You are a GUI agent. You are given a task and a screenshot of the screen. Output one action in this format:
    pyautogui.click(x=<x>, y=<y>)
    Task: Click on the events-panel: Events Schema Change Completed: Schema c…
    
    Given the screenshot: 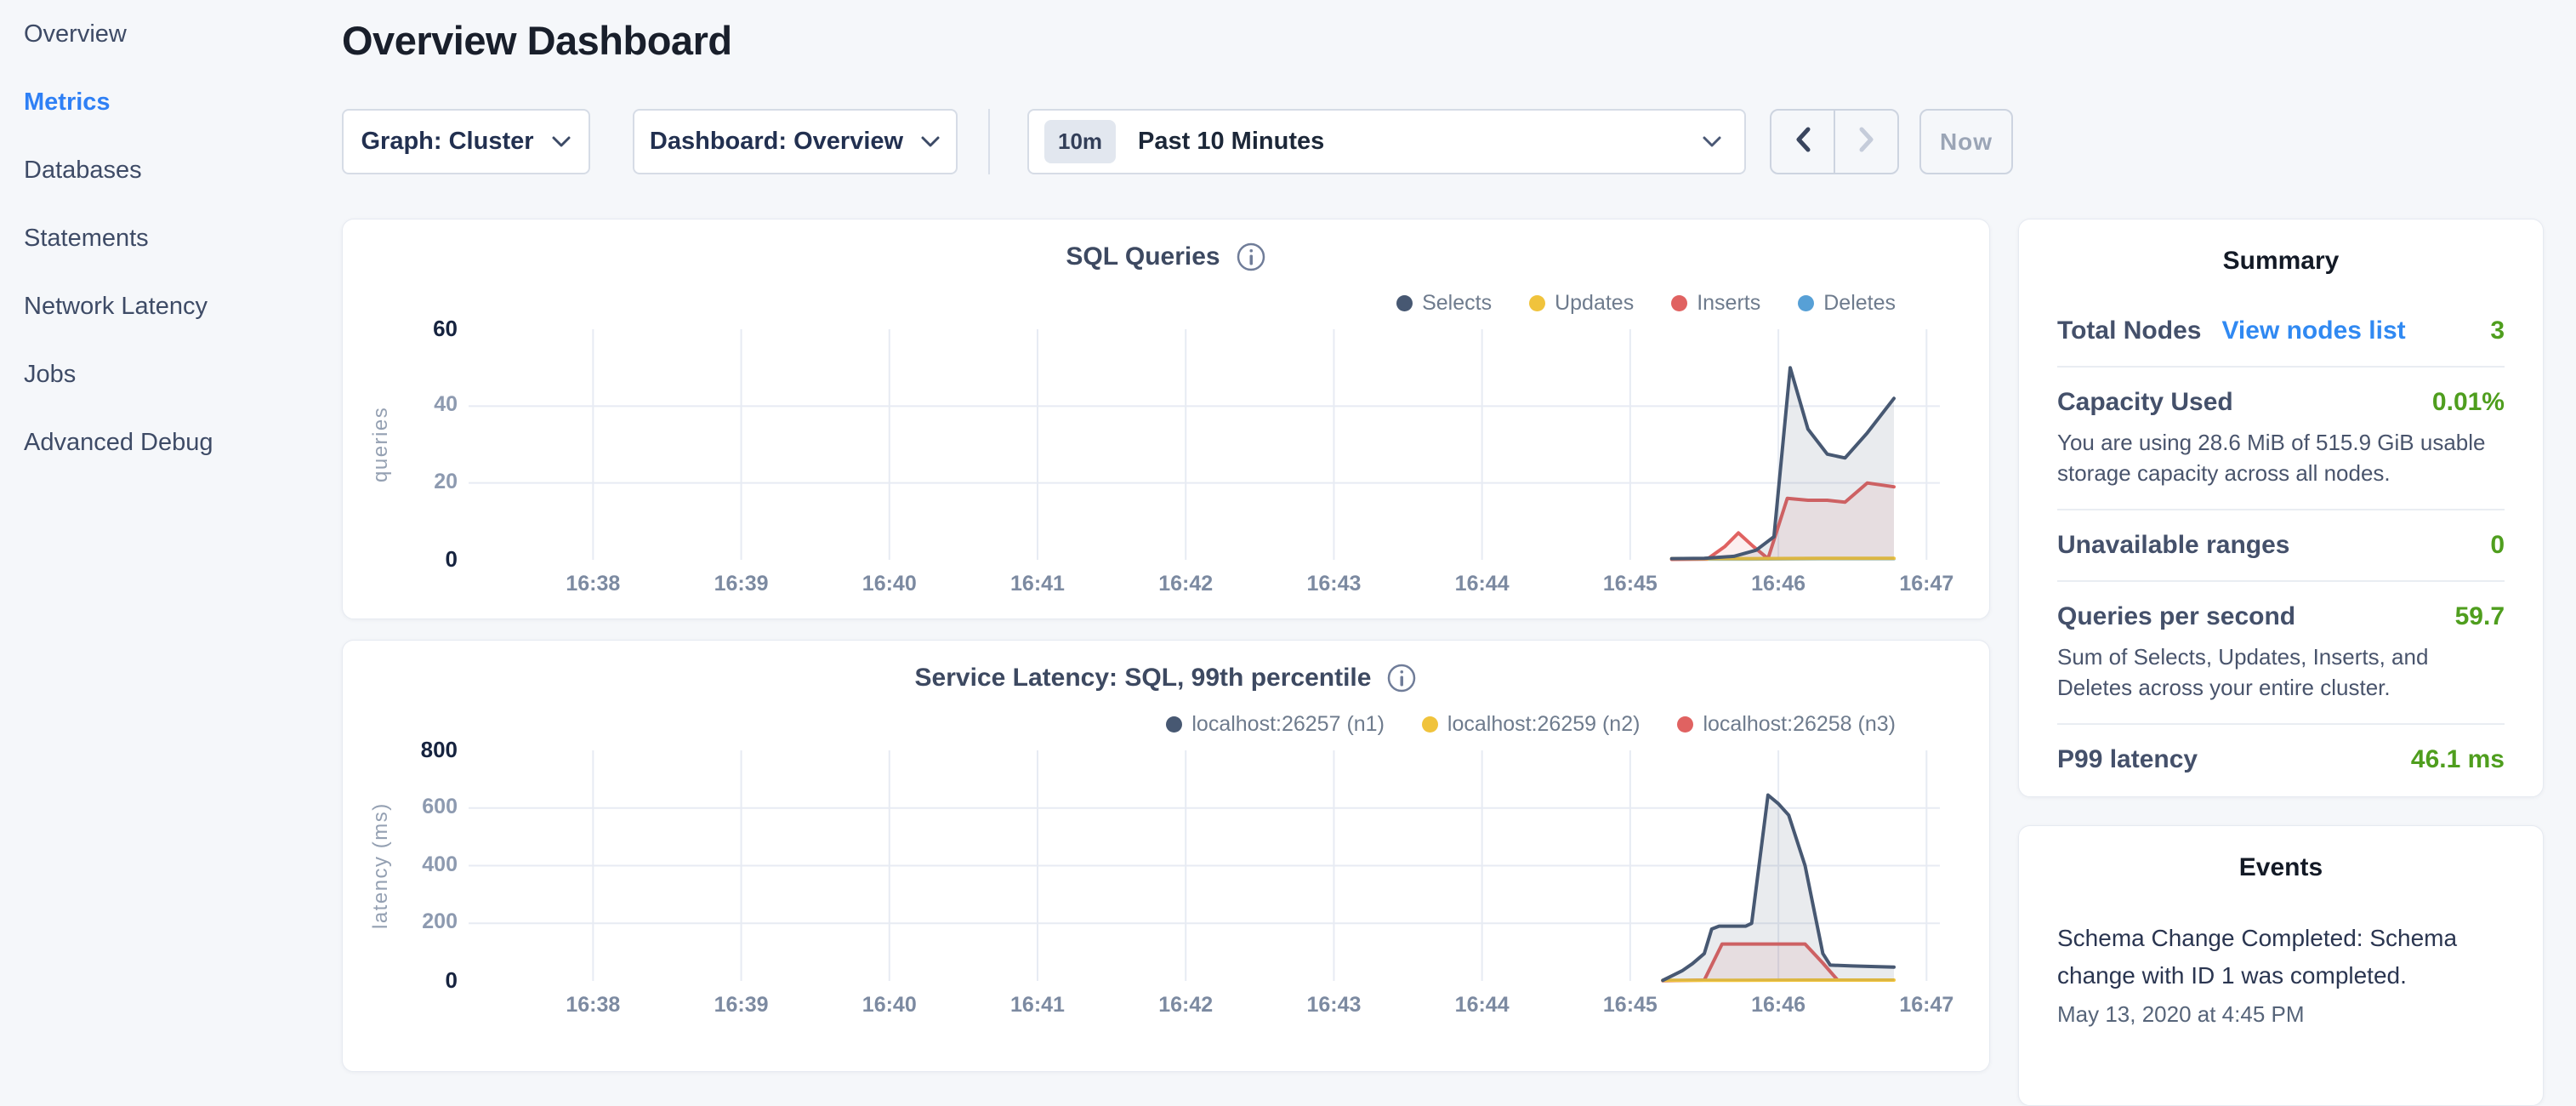 What is the action you would take?
    pyautogui.click(x=2281, y=965)
    